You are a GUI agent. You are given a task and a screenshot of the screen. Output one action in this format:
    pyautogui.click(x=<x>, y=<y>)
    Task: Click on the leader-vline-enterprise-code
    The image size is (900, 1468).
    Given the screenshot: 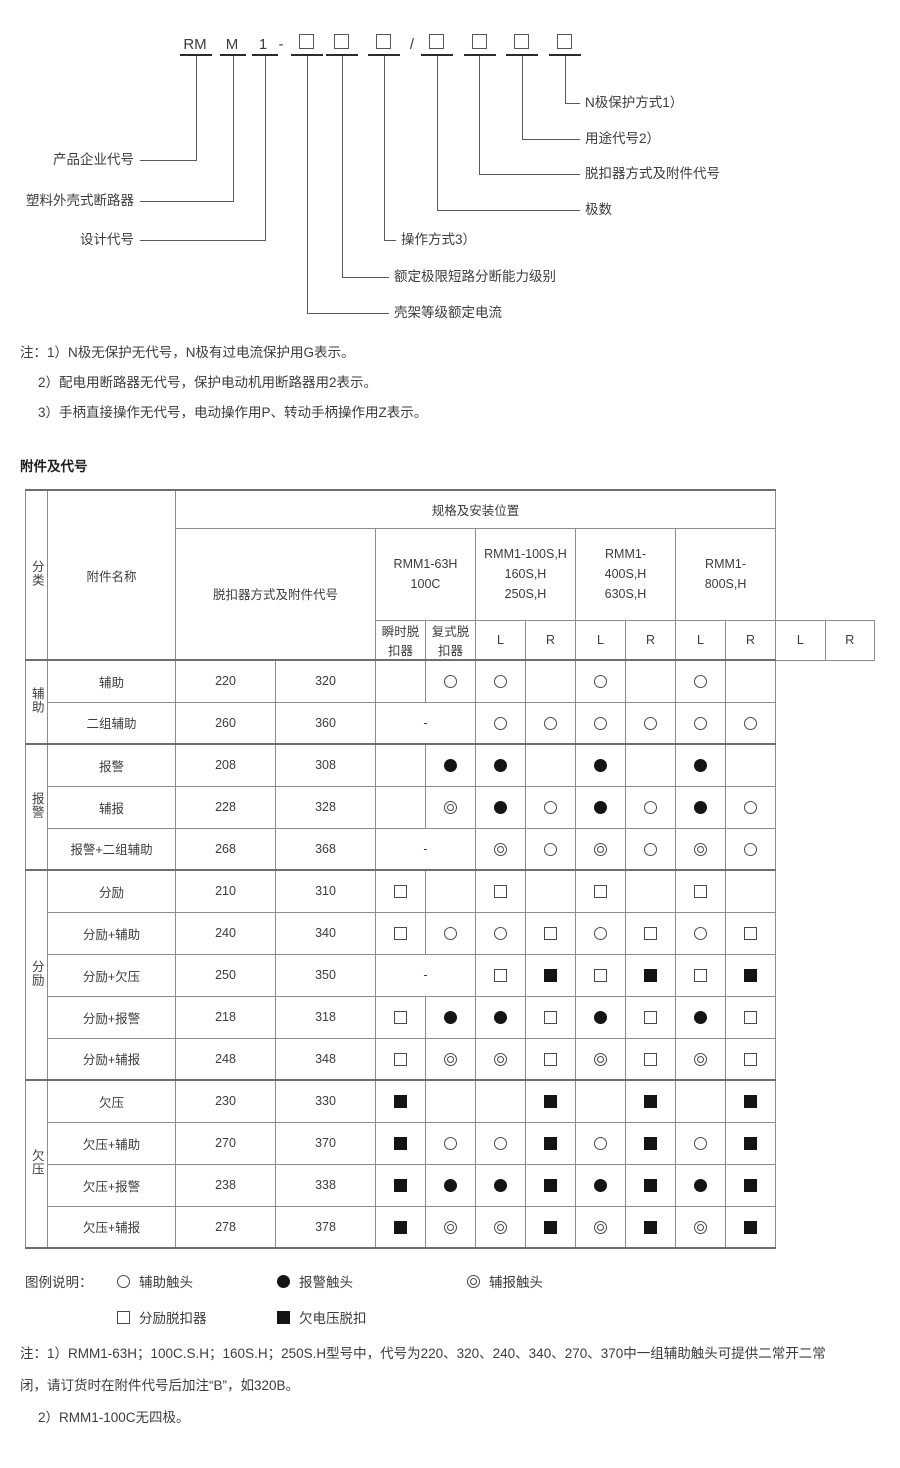 What is the action you would take?
    pyautogui.click(x=196, y=108)
    